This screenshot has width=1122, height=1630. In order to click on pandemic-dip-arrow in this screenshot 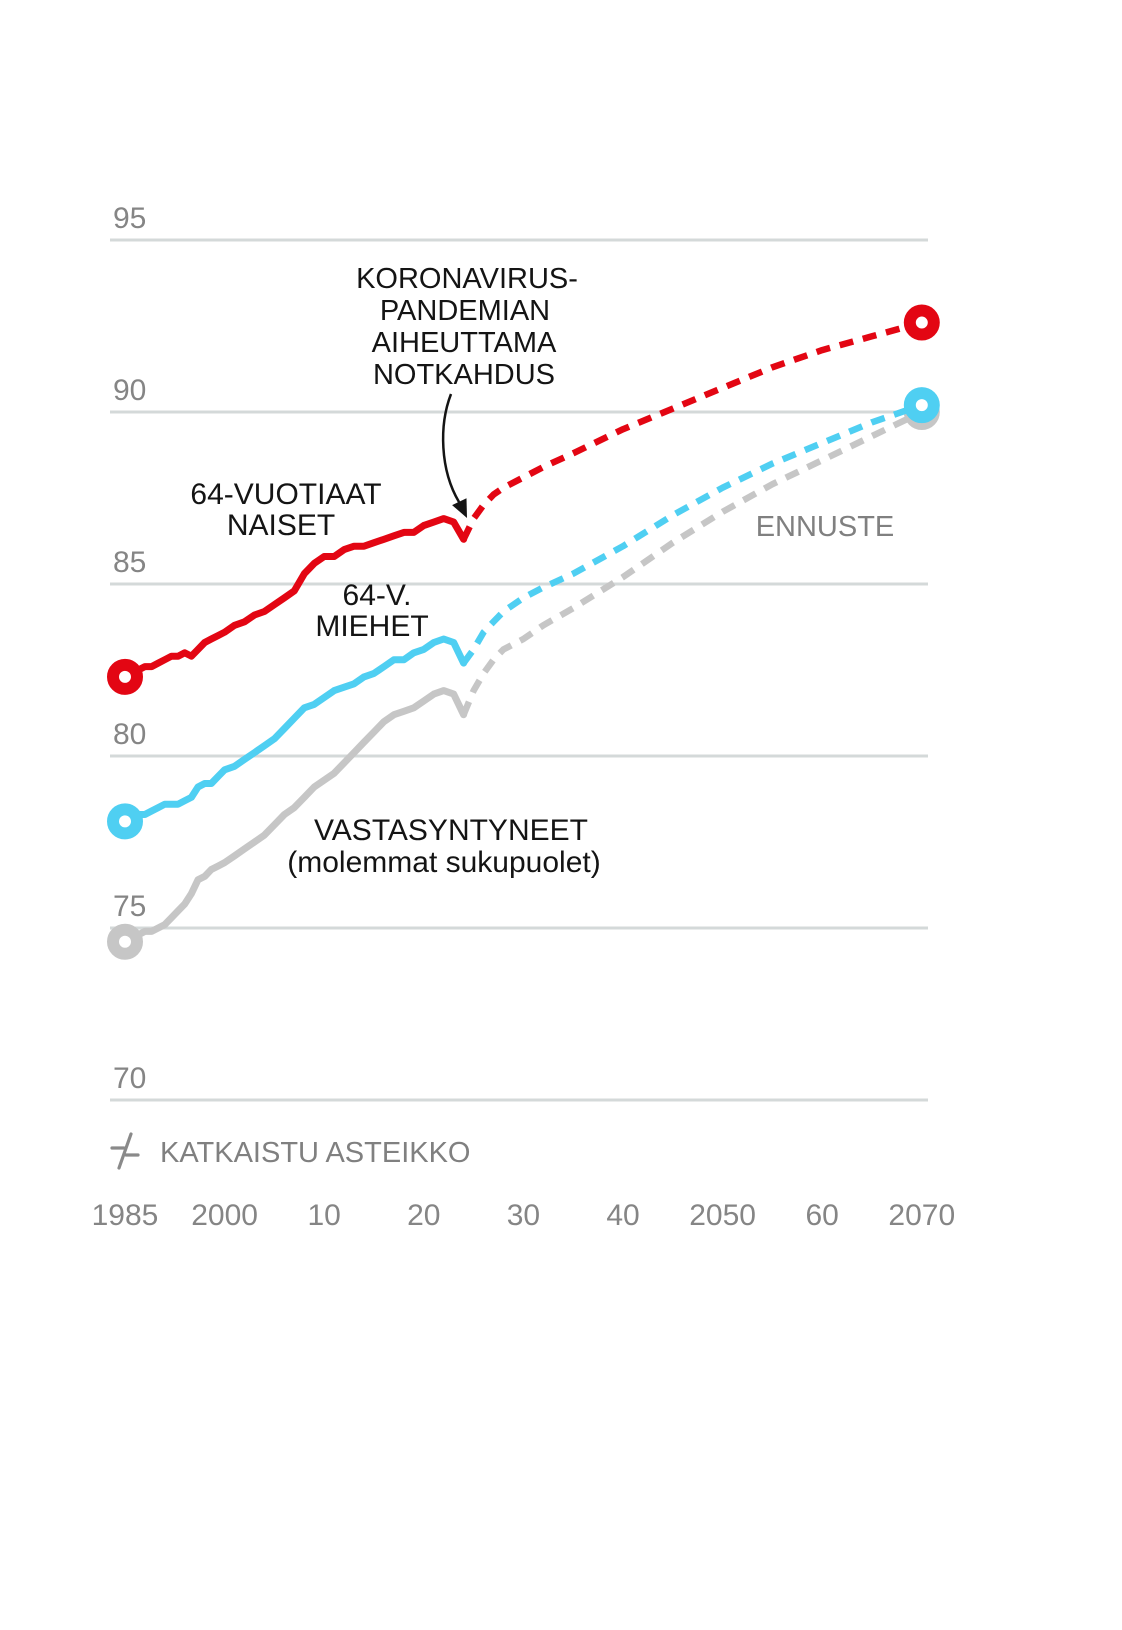, I will do `click(451, 448)`.